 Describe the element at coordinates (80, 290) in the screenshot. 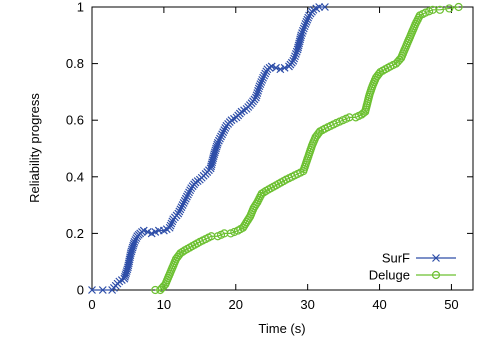

I see `y-tick-label: 0` at that location.